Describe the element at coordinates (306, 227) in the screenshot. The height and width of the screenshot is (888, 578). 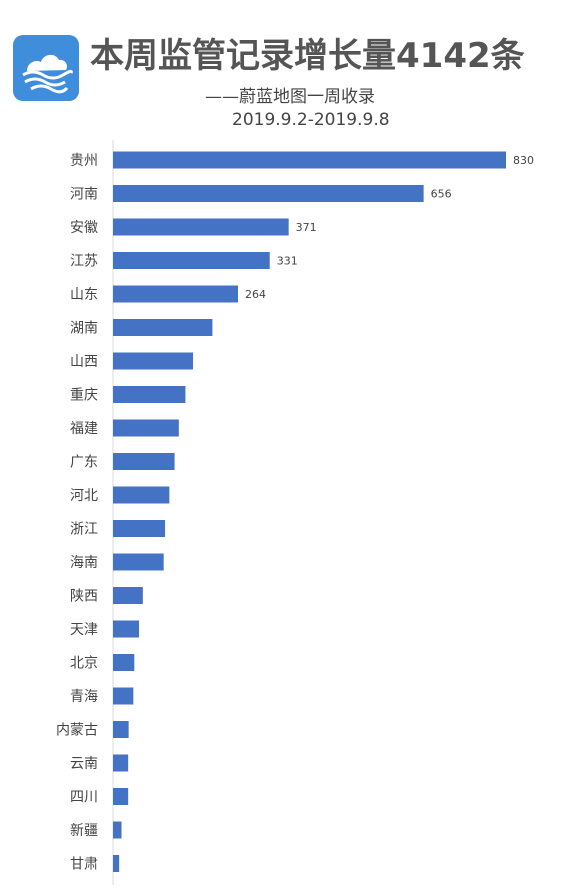
I see `data-label: 371` at that location.